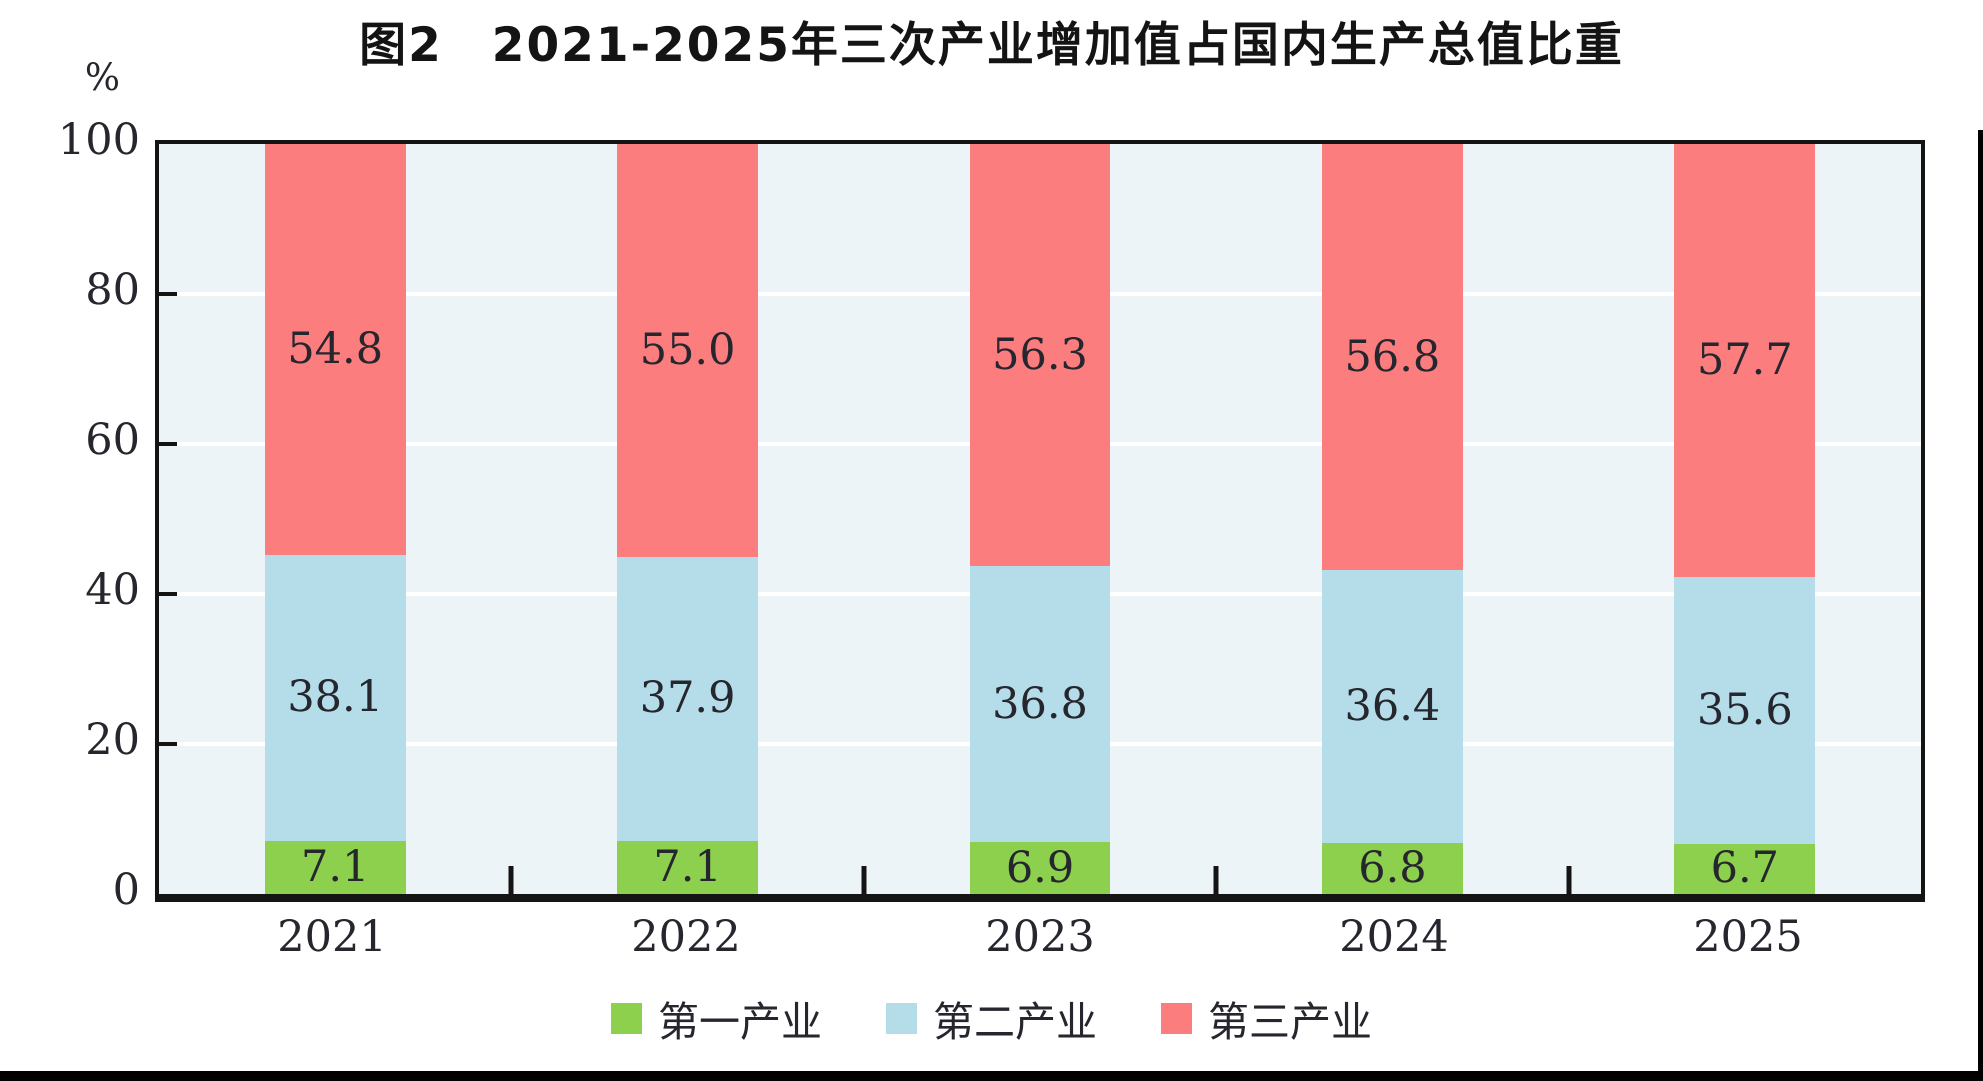  I want to click on category-column-2025: 57.7 35.6 6.7, so click(1745, 519).